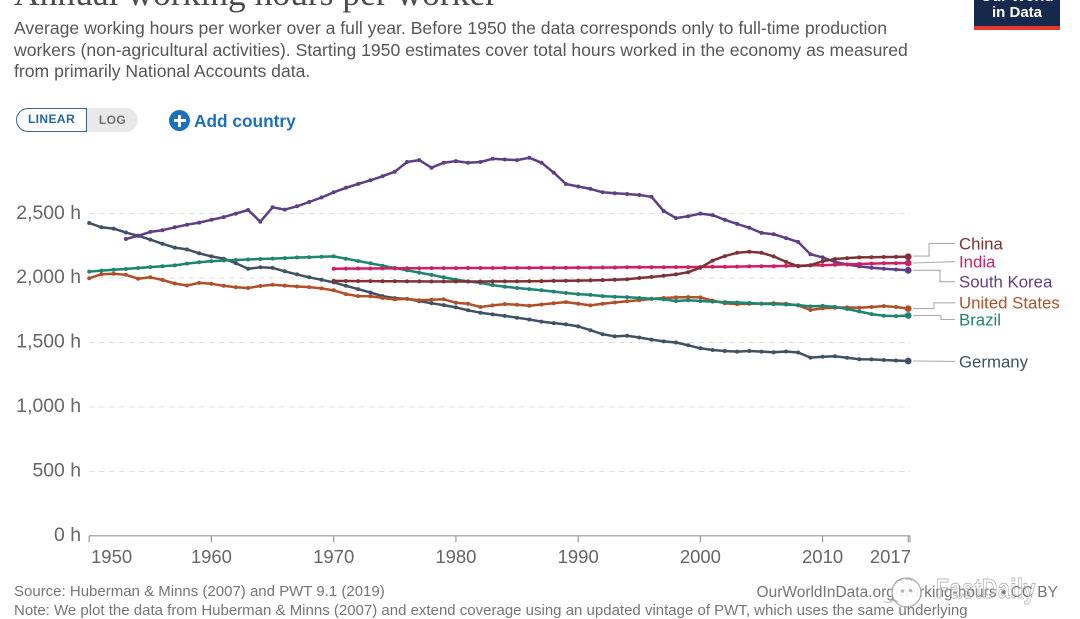 This screenshot has height=619, width=1080. What do you see at coordinates (977, 262) in the screenshot?
I see `svg-text: India` at bounding box center [977, 262].